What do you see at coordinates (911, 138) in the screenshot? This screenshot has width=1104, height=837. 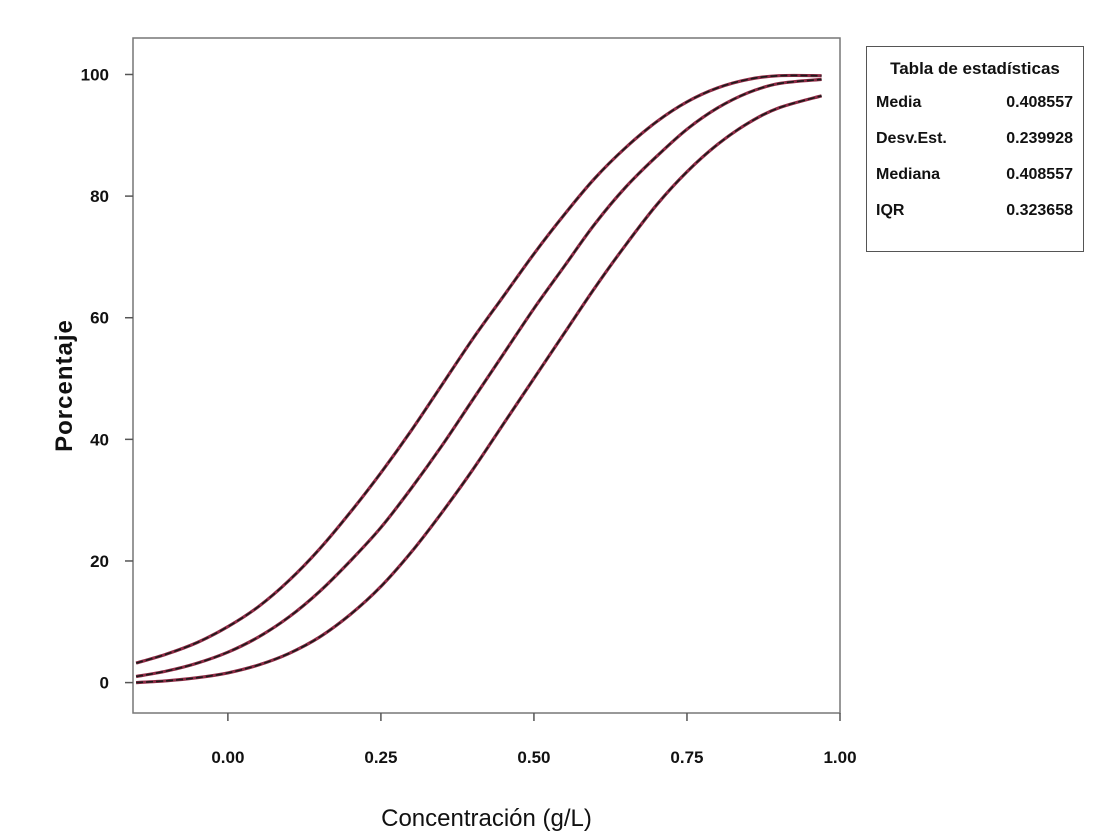 I see `stats-label: Desv.Est.` at bounding box center [911, 138].